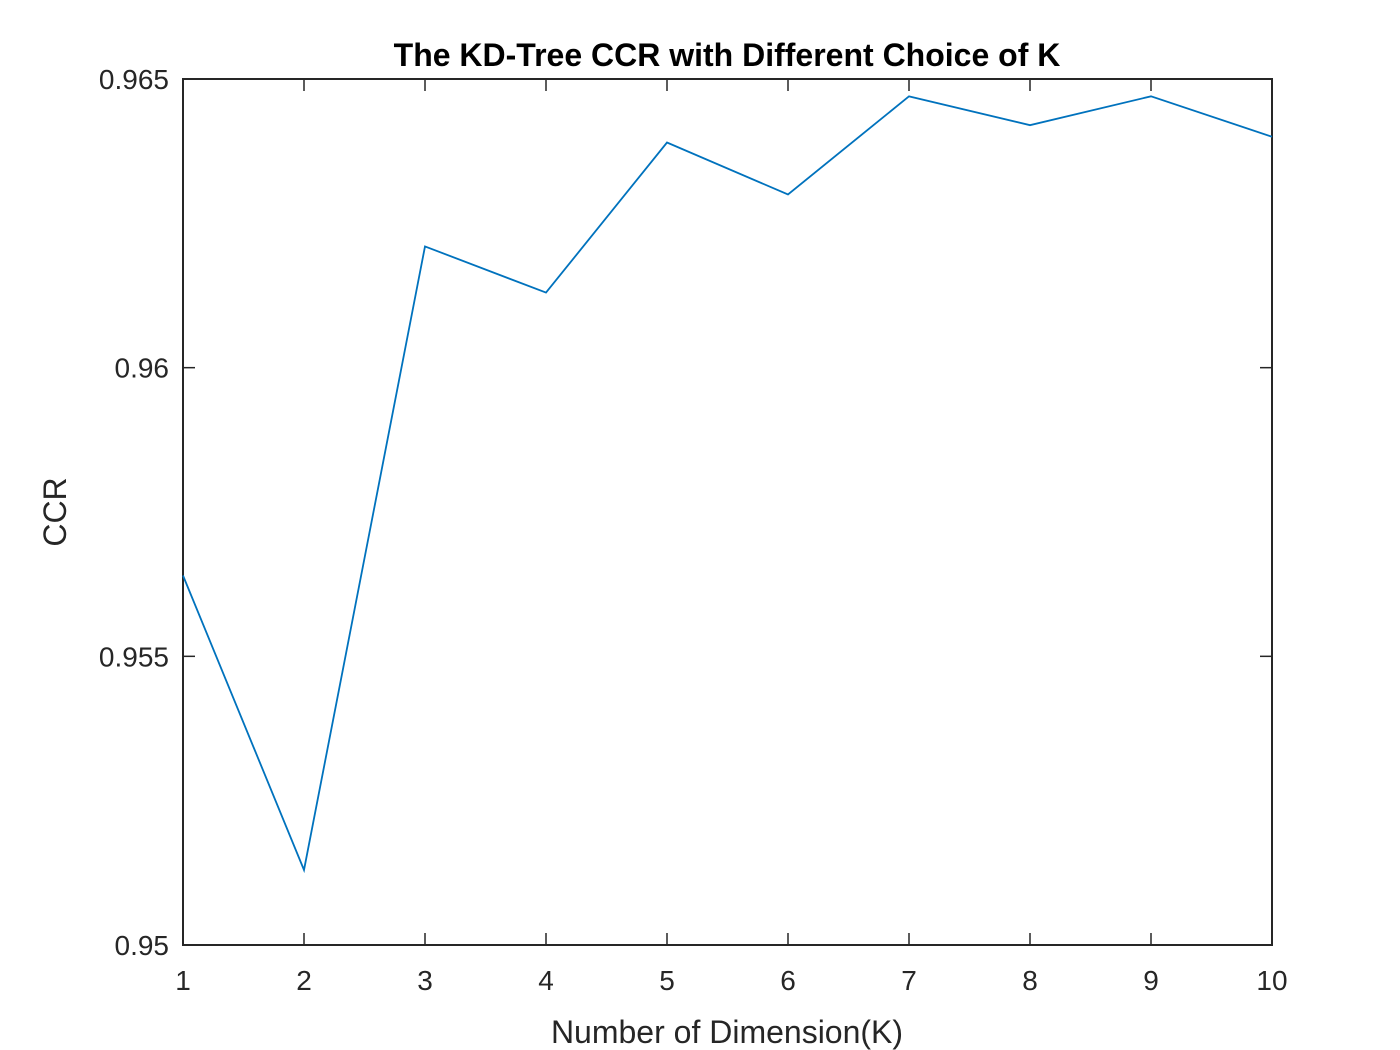  I want to click on x-axis-label: Number of Dimension(K), so click(727, 1032).